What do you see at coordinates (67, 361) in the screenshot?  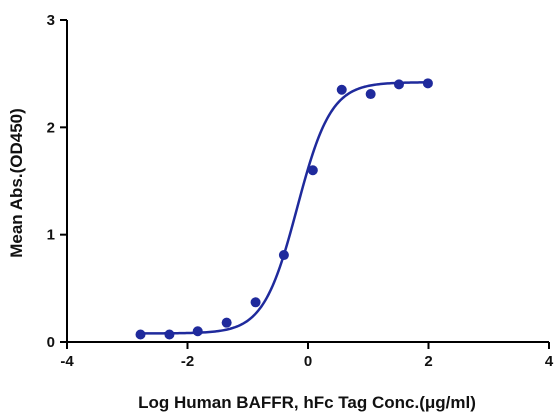 I see `x-tick-label: -4` at bounding box center [67, 361].